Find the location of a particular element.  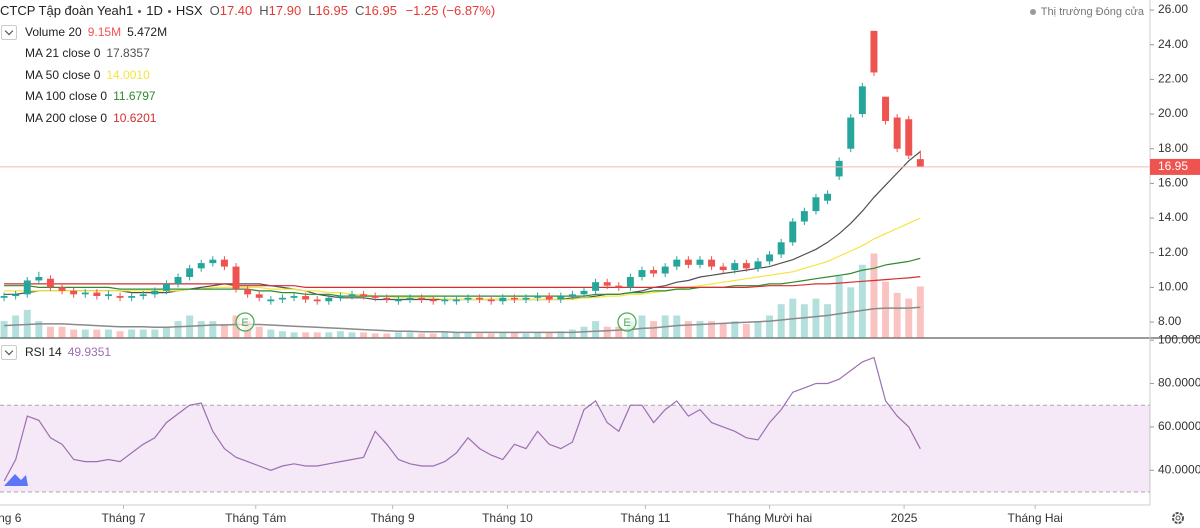

event-marker is located at coordinates (245, 322).